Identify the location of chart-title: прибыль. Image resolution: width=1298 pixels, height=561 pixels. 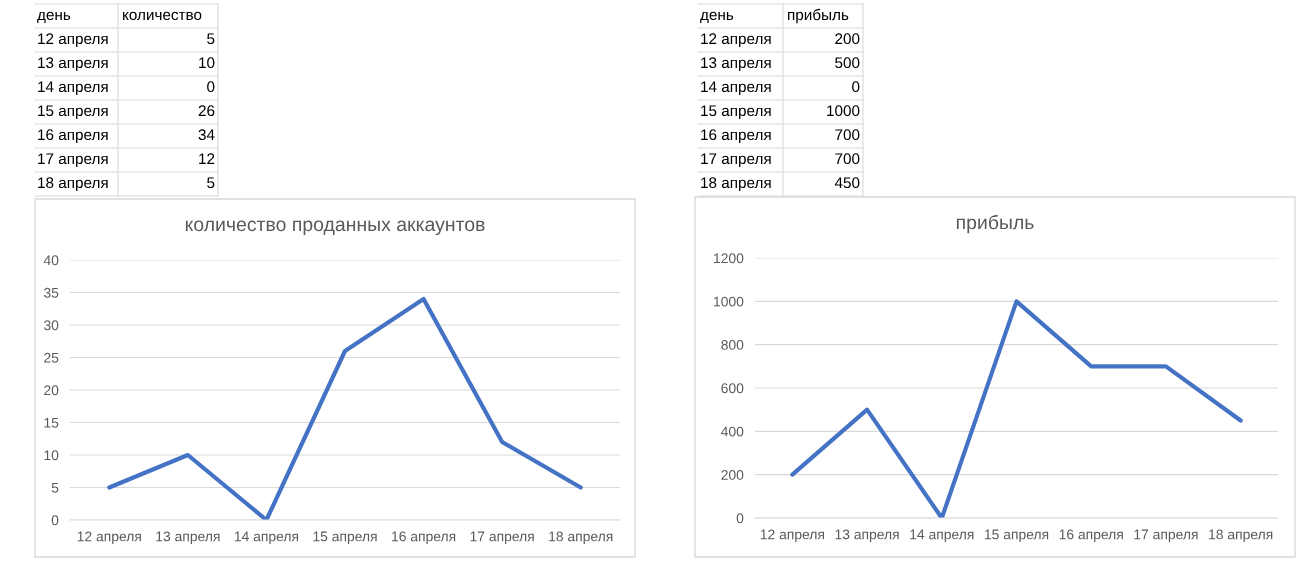
(995, 224).